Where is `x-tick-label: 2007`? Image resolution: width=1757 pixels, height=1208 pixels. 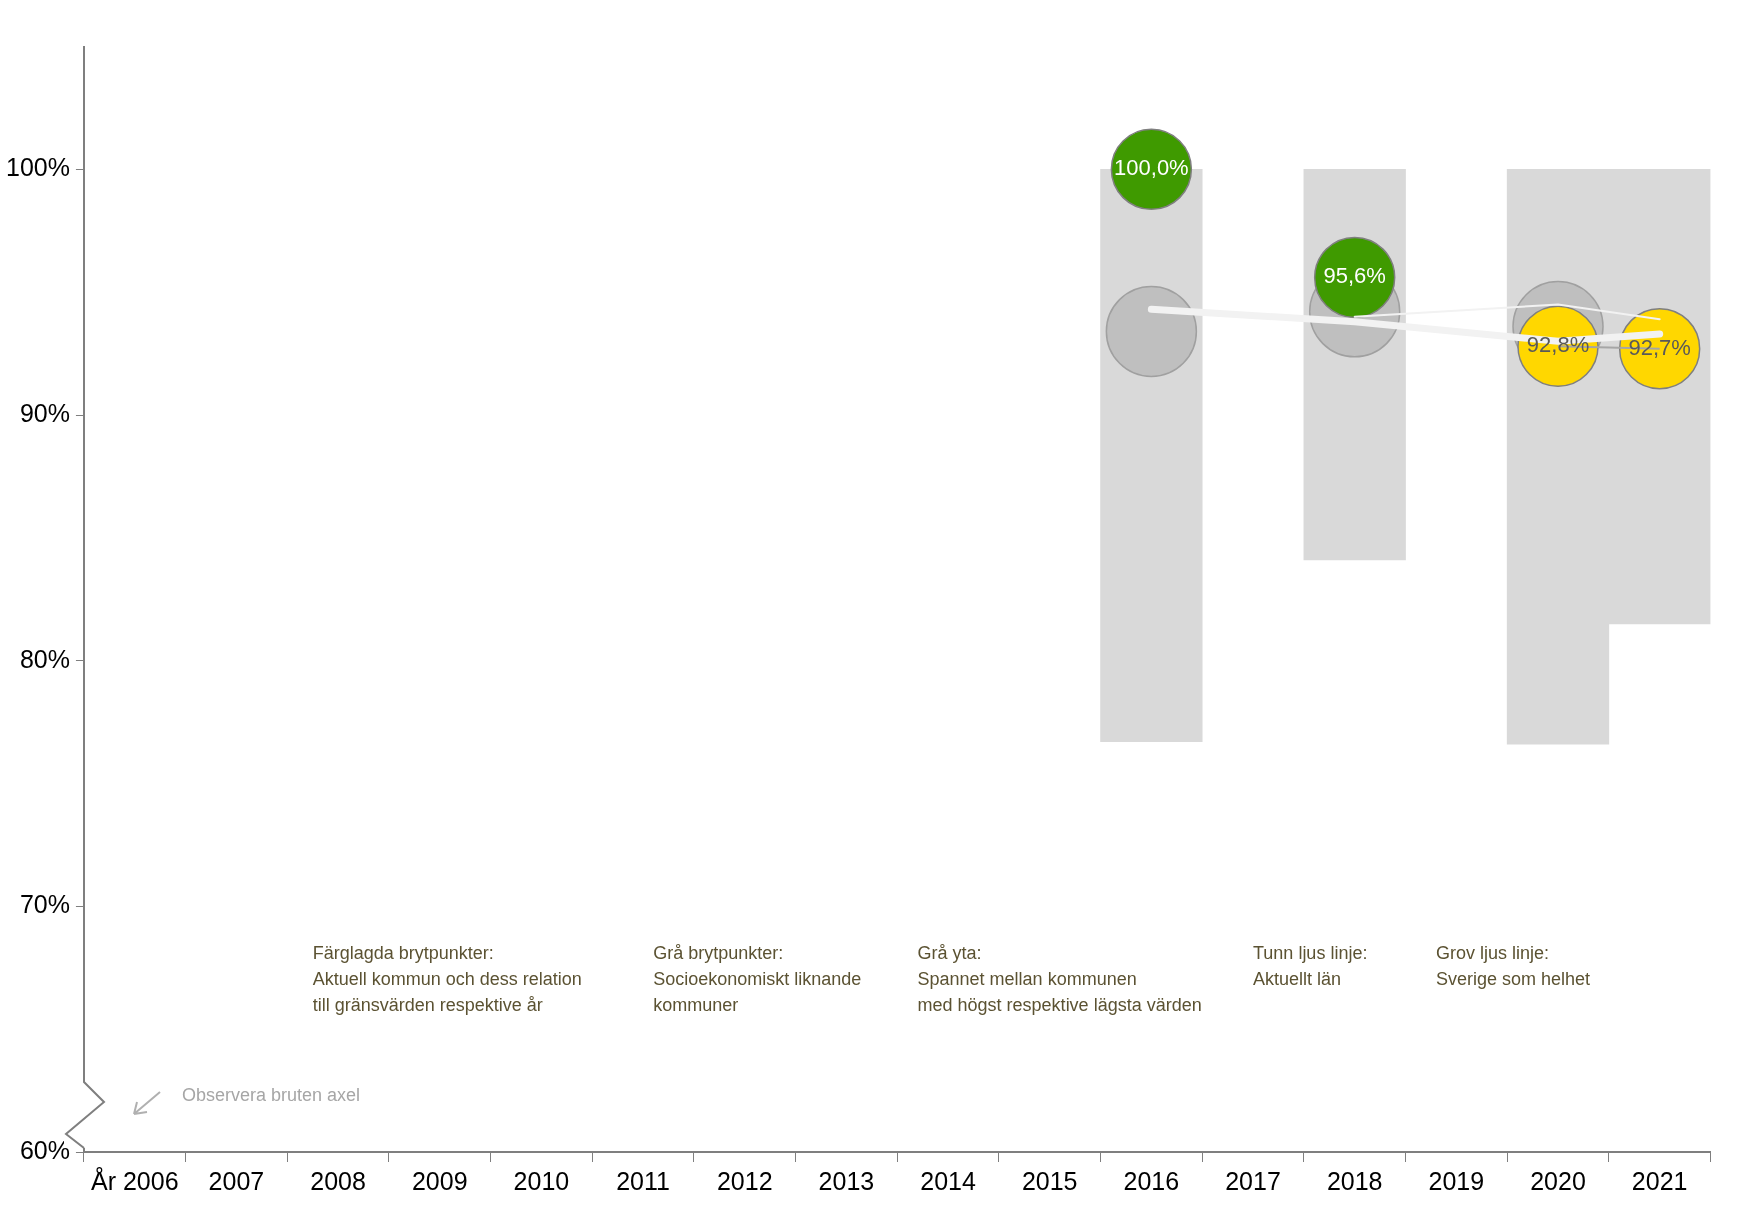 x-tick-label: 2007 is located at coordinates (236, 1180).